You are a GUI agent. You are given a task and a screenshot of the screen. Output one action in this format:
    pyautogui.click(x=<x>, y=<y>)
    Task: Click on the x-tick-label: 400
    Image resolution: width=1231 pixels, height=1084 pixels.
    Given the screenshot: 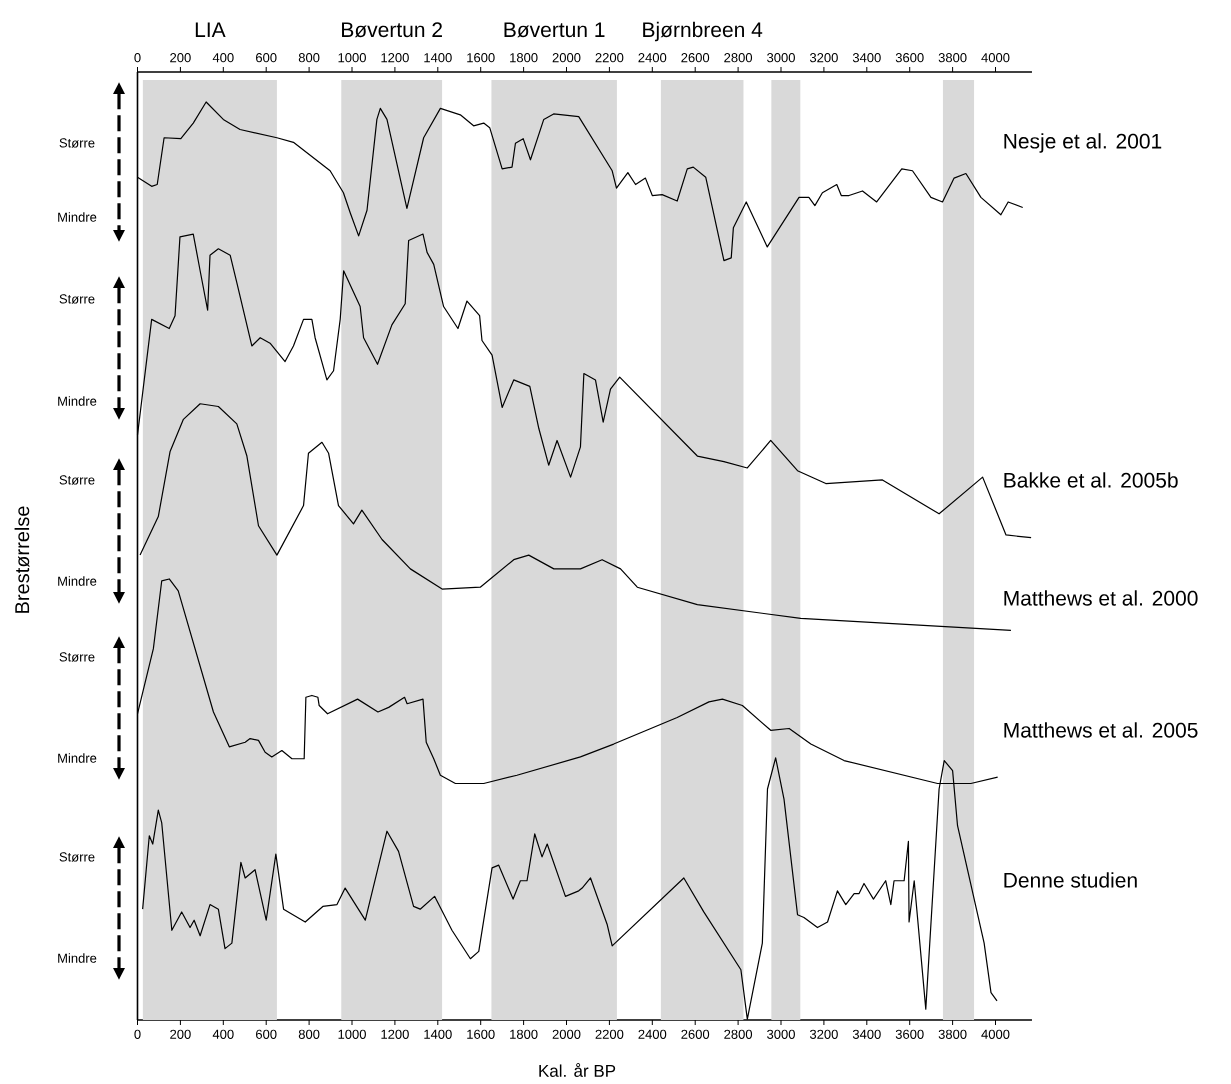 What is the action you would take?
    pyautogui.click(x=223, y=1034)
    